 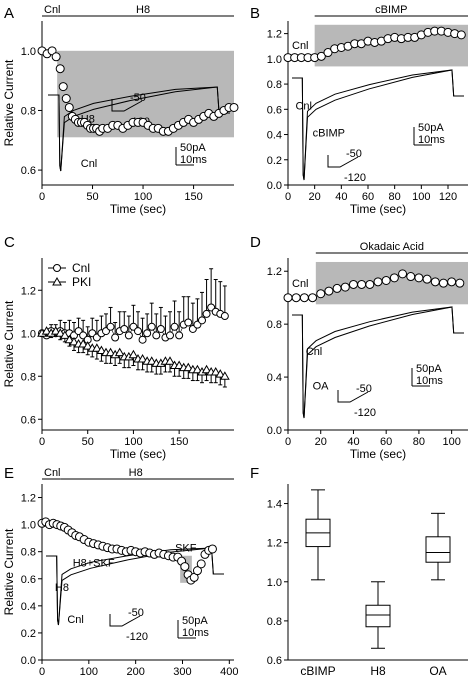 What do you see at coordinates (321, 386) in the screenshot?
I see `trace-label-oa: OA` at bounding box center [321, 386].